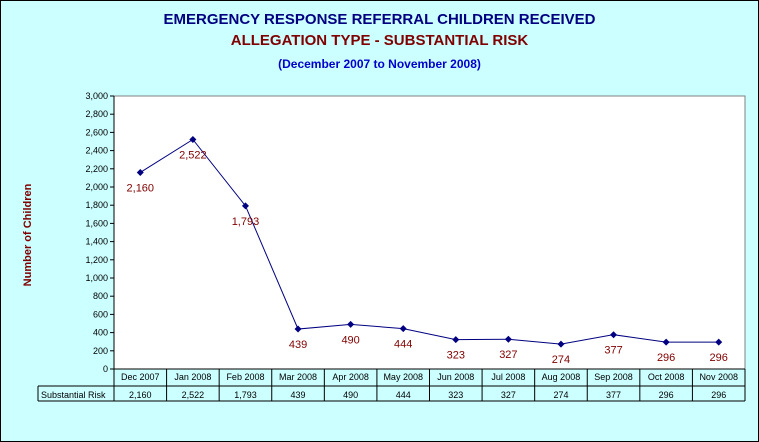  Describe the element at coordinates (508, 355) in the screenshot. I see `data-label: 327` at that location.